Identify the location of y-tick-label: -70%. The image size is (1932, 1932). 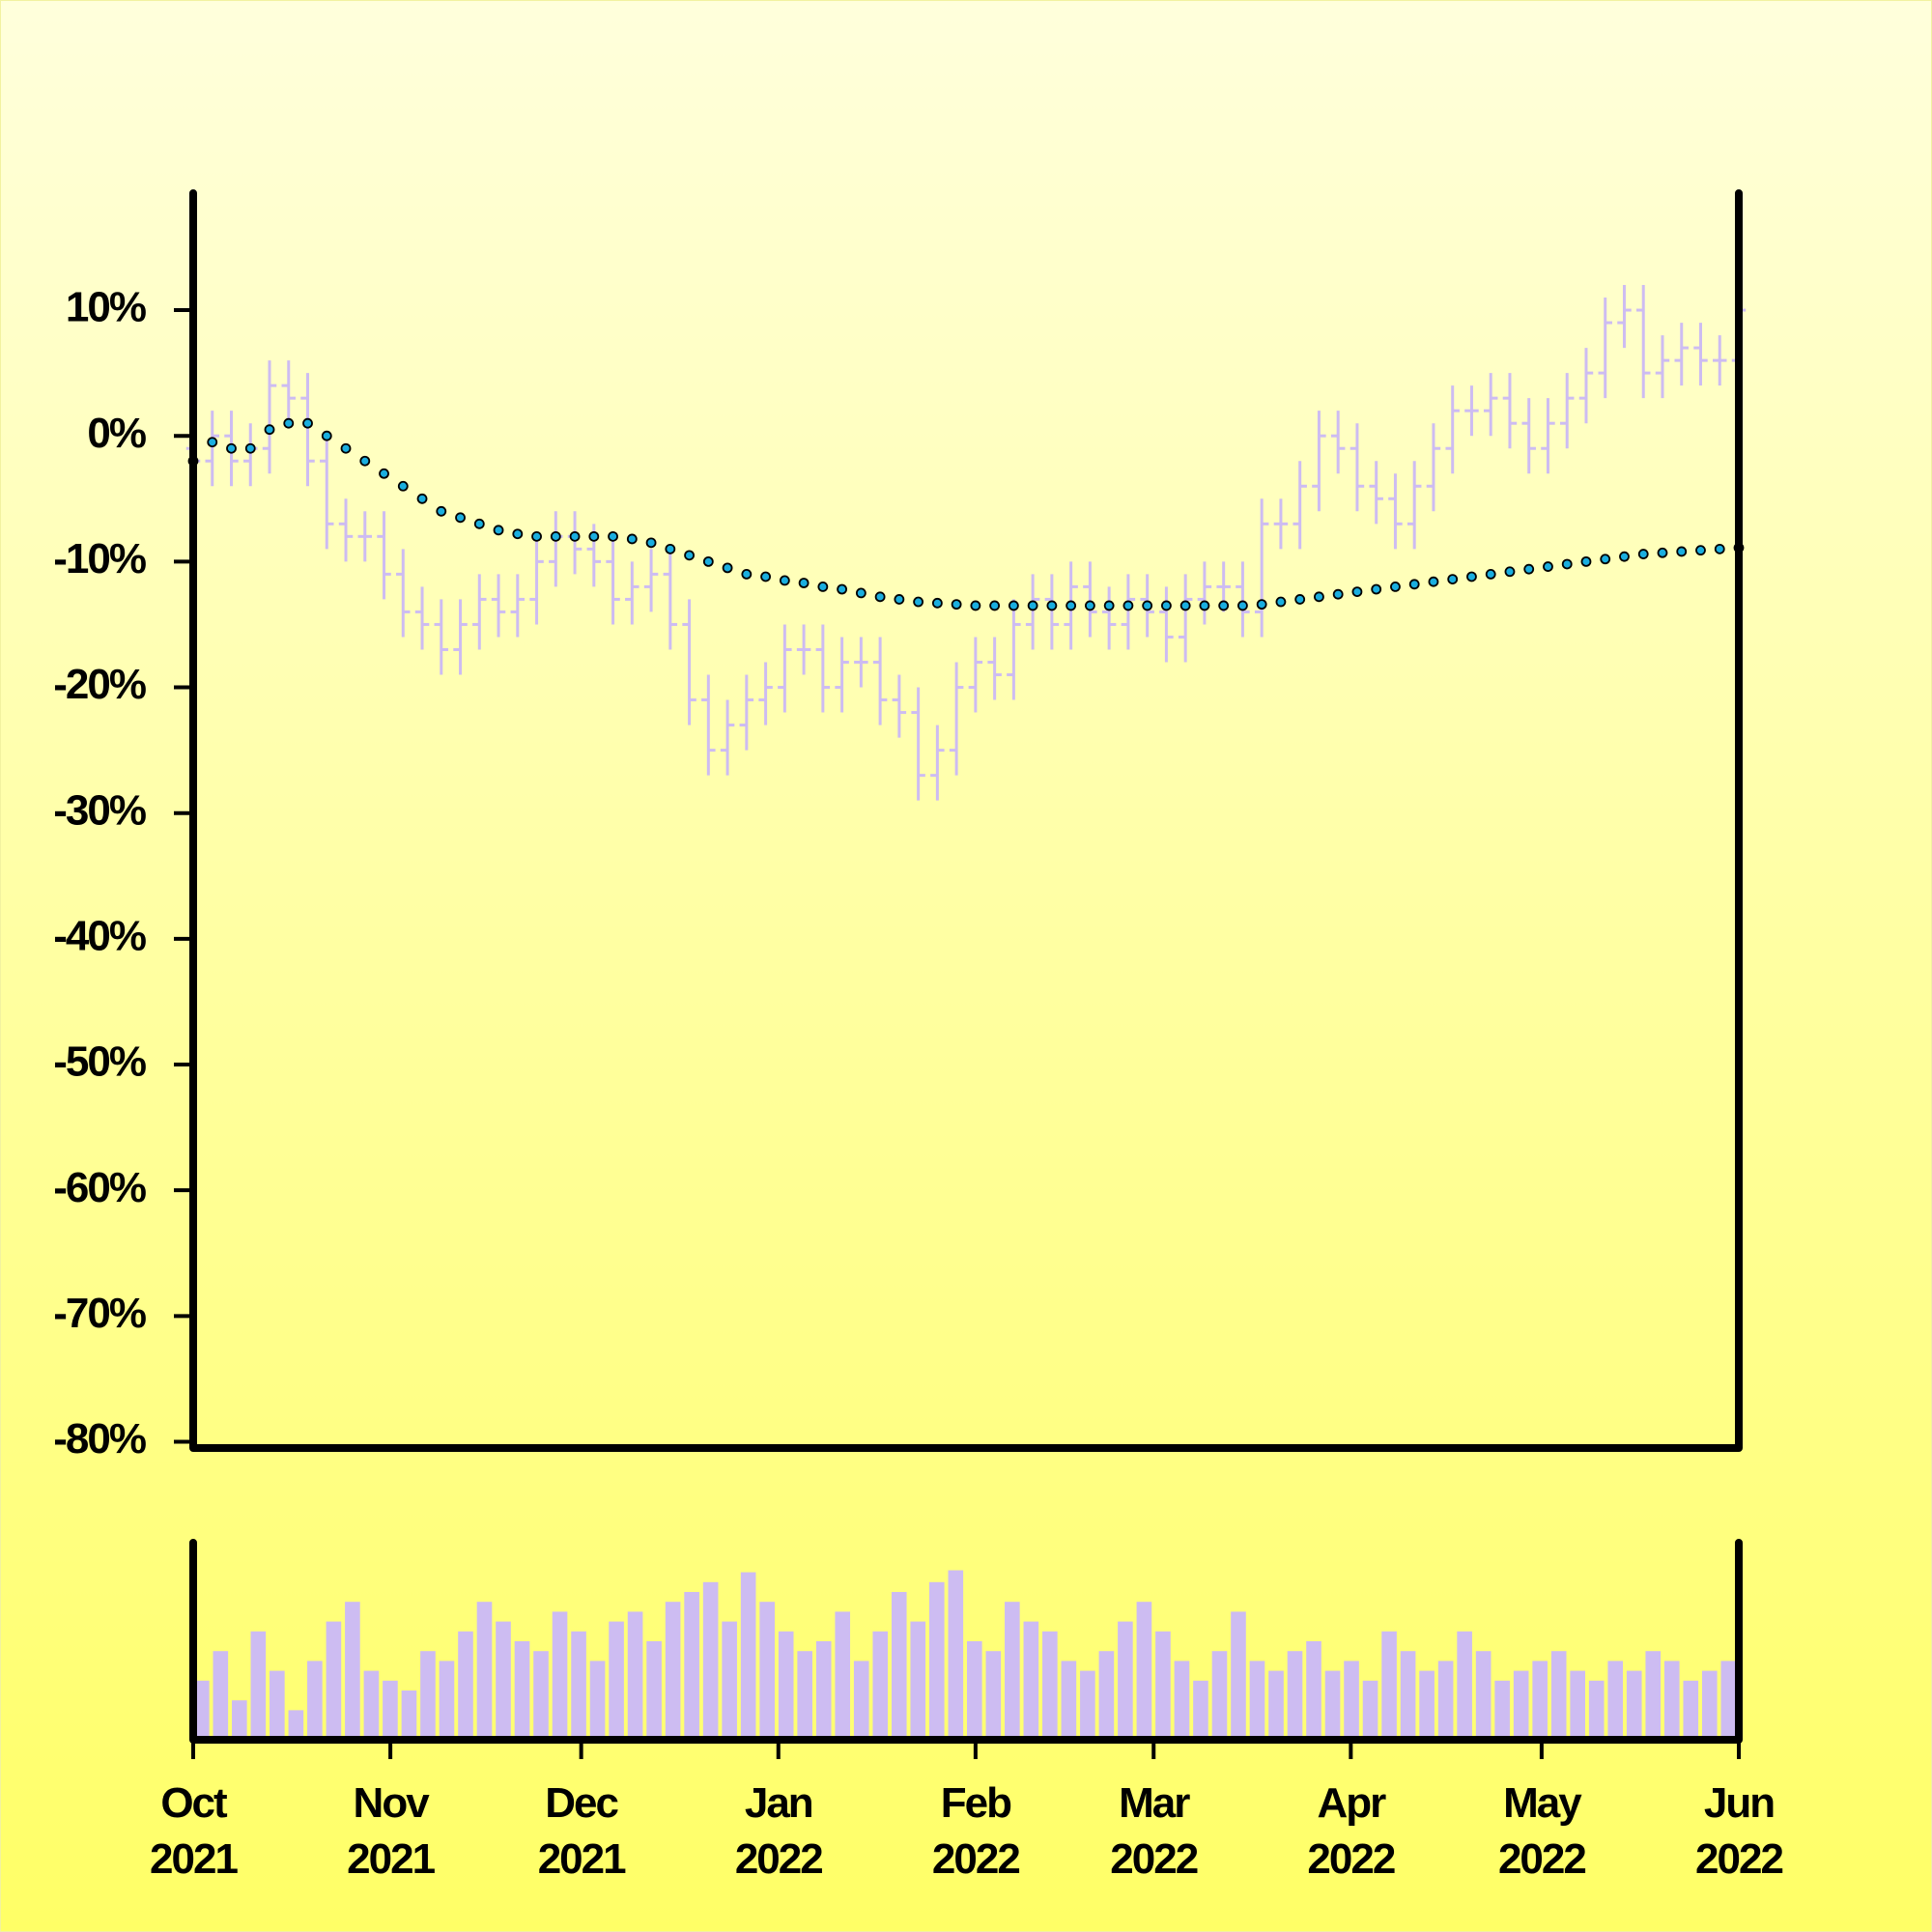
(99, 1313).